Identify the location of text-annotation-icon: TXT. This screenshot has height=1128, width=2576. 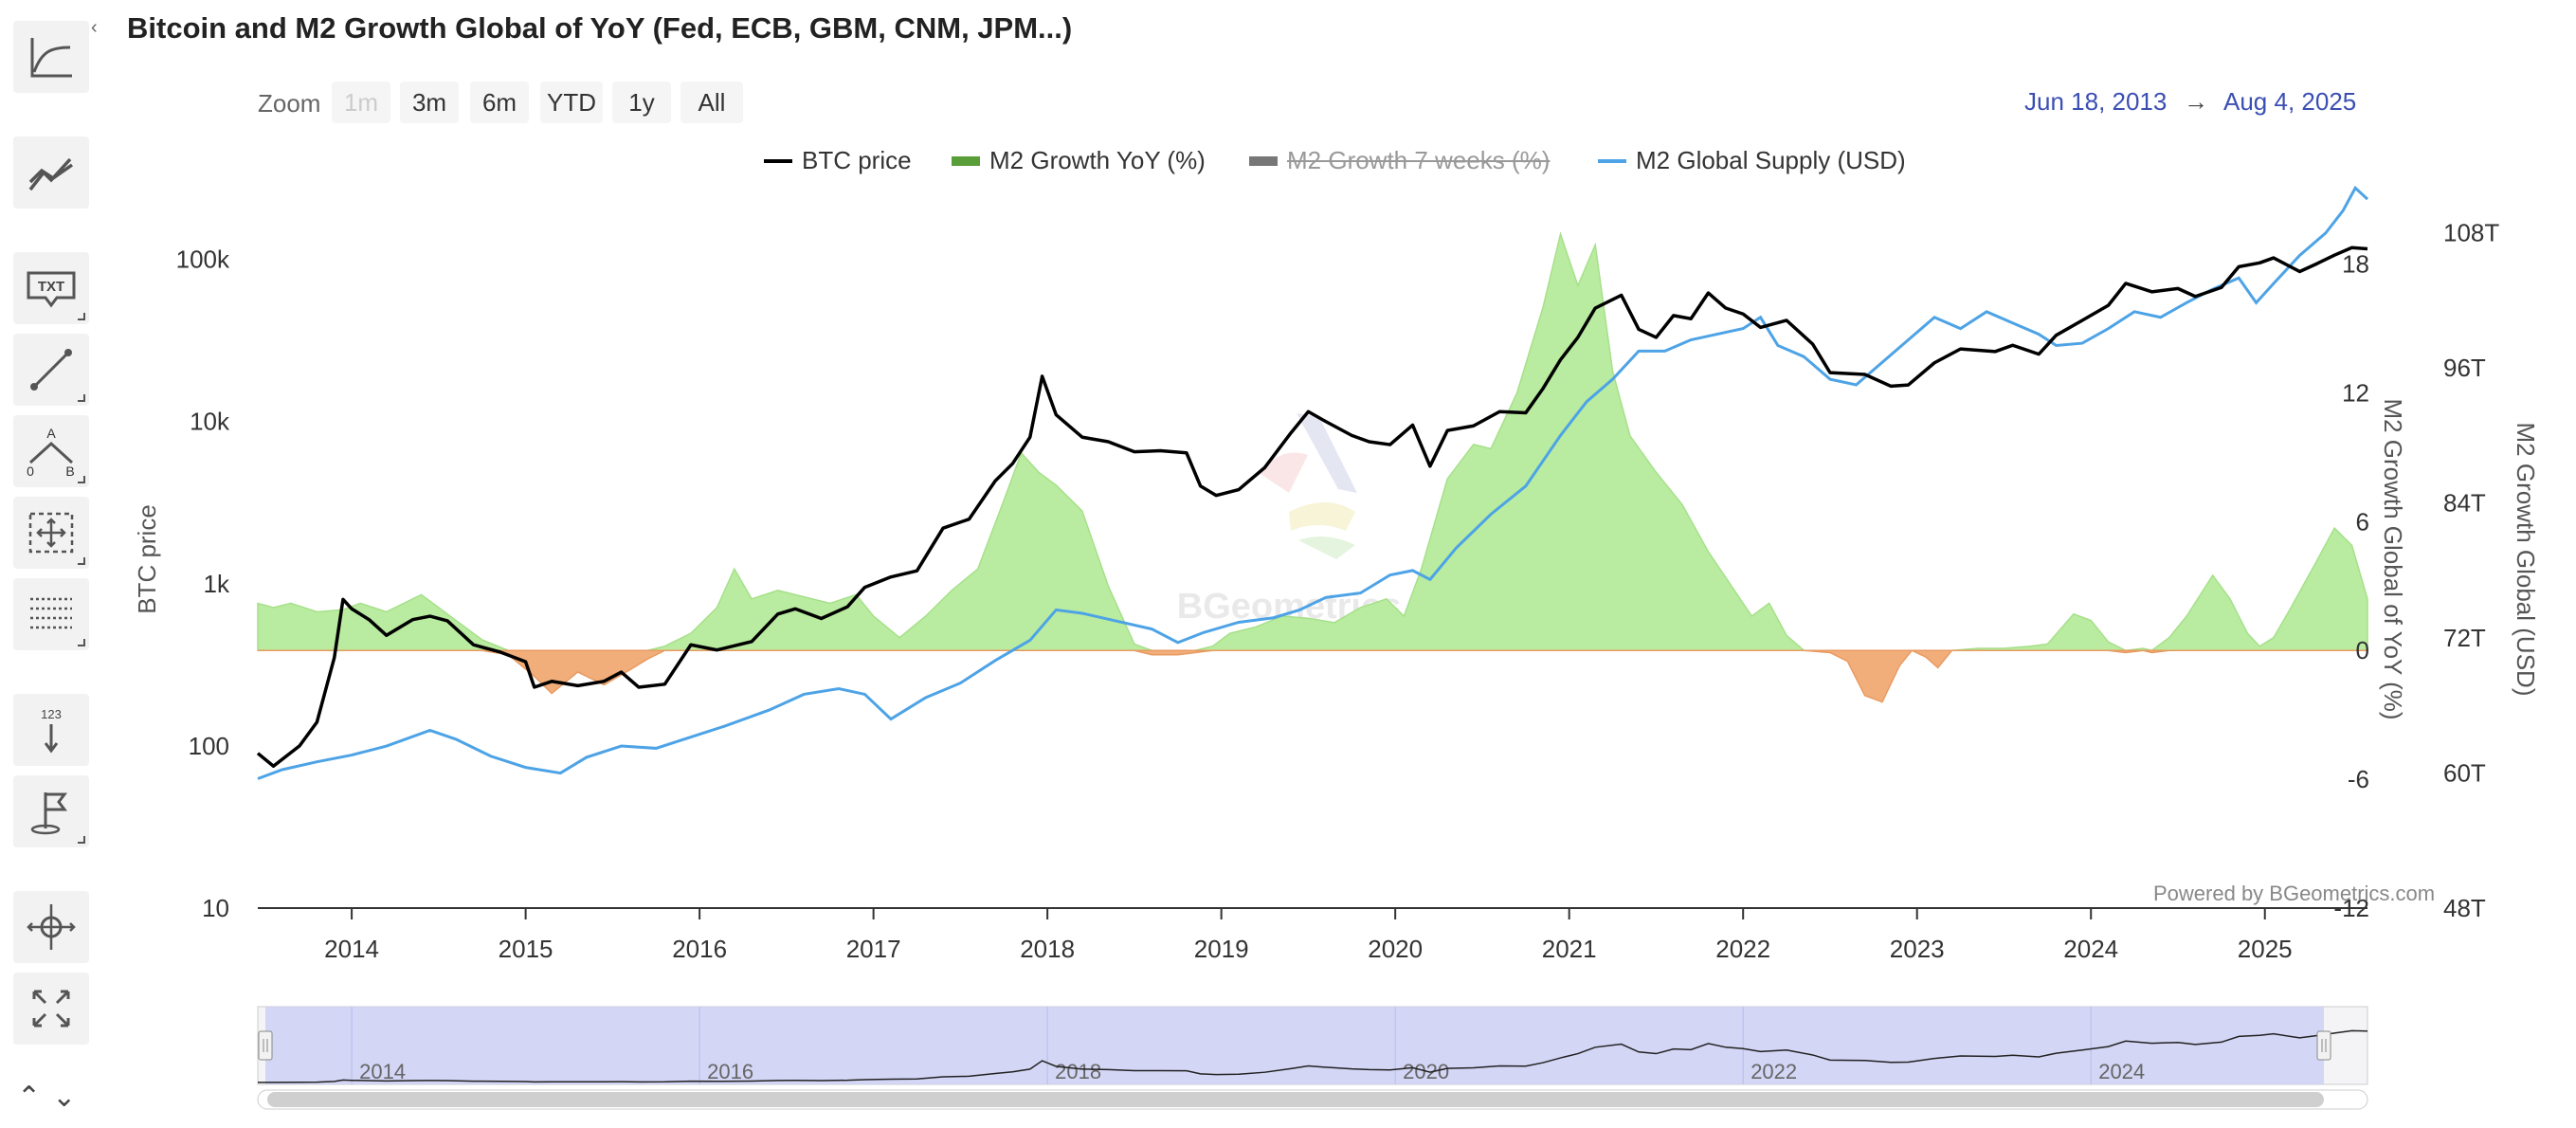
(51, 288).